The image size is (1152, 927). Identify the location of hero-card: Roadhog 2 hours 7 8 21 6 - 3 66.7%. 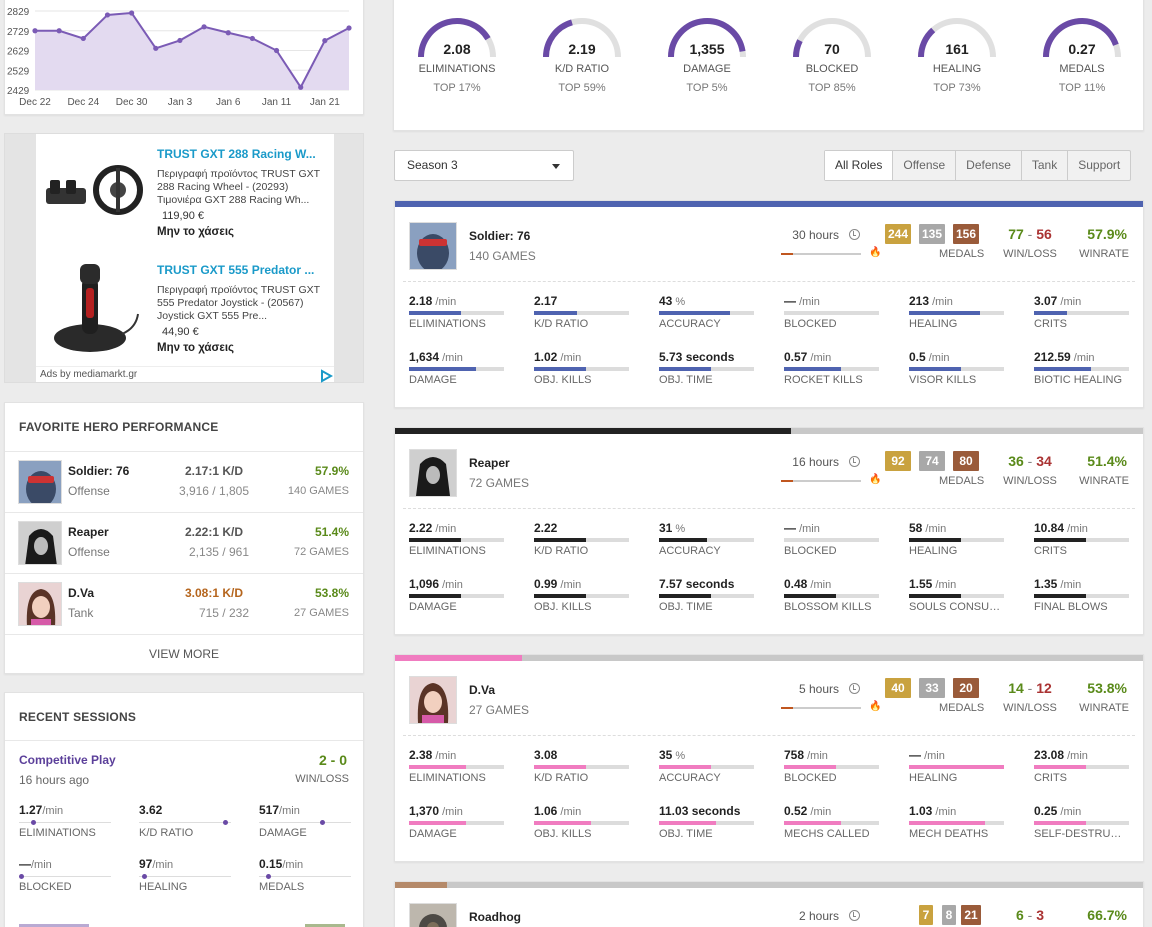
(769, 904).